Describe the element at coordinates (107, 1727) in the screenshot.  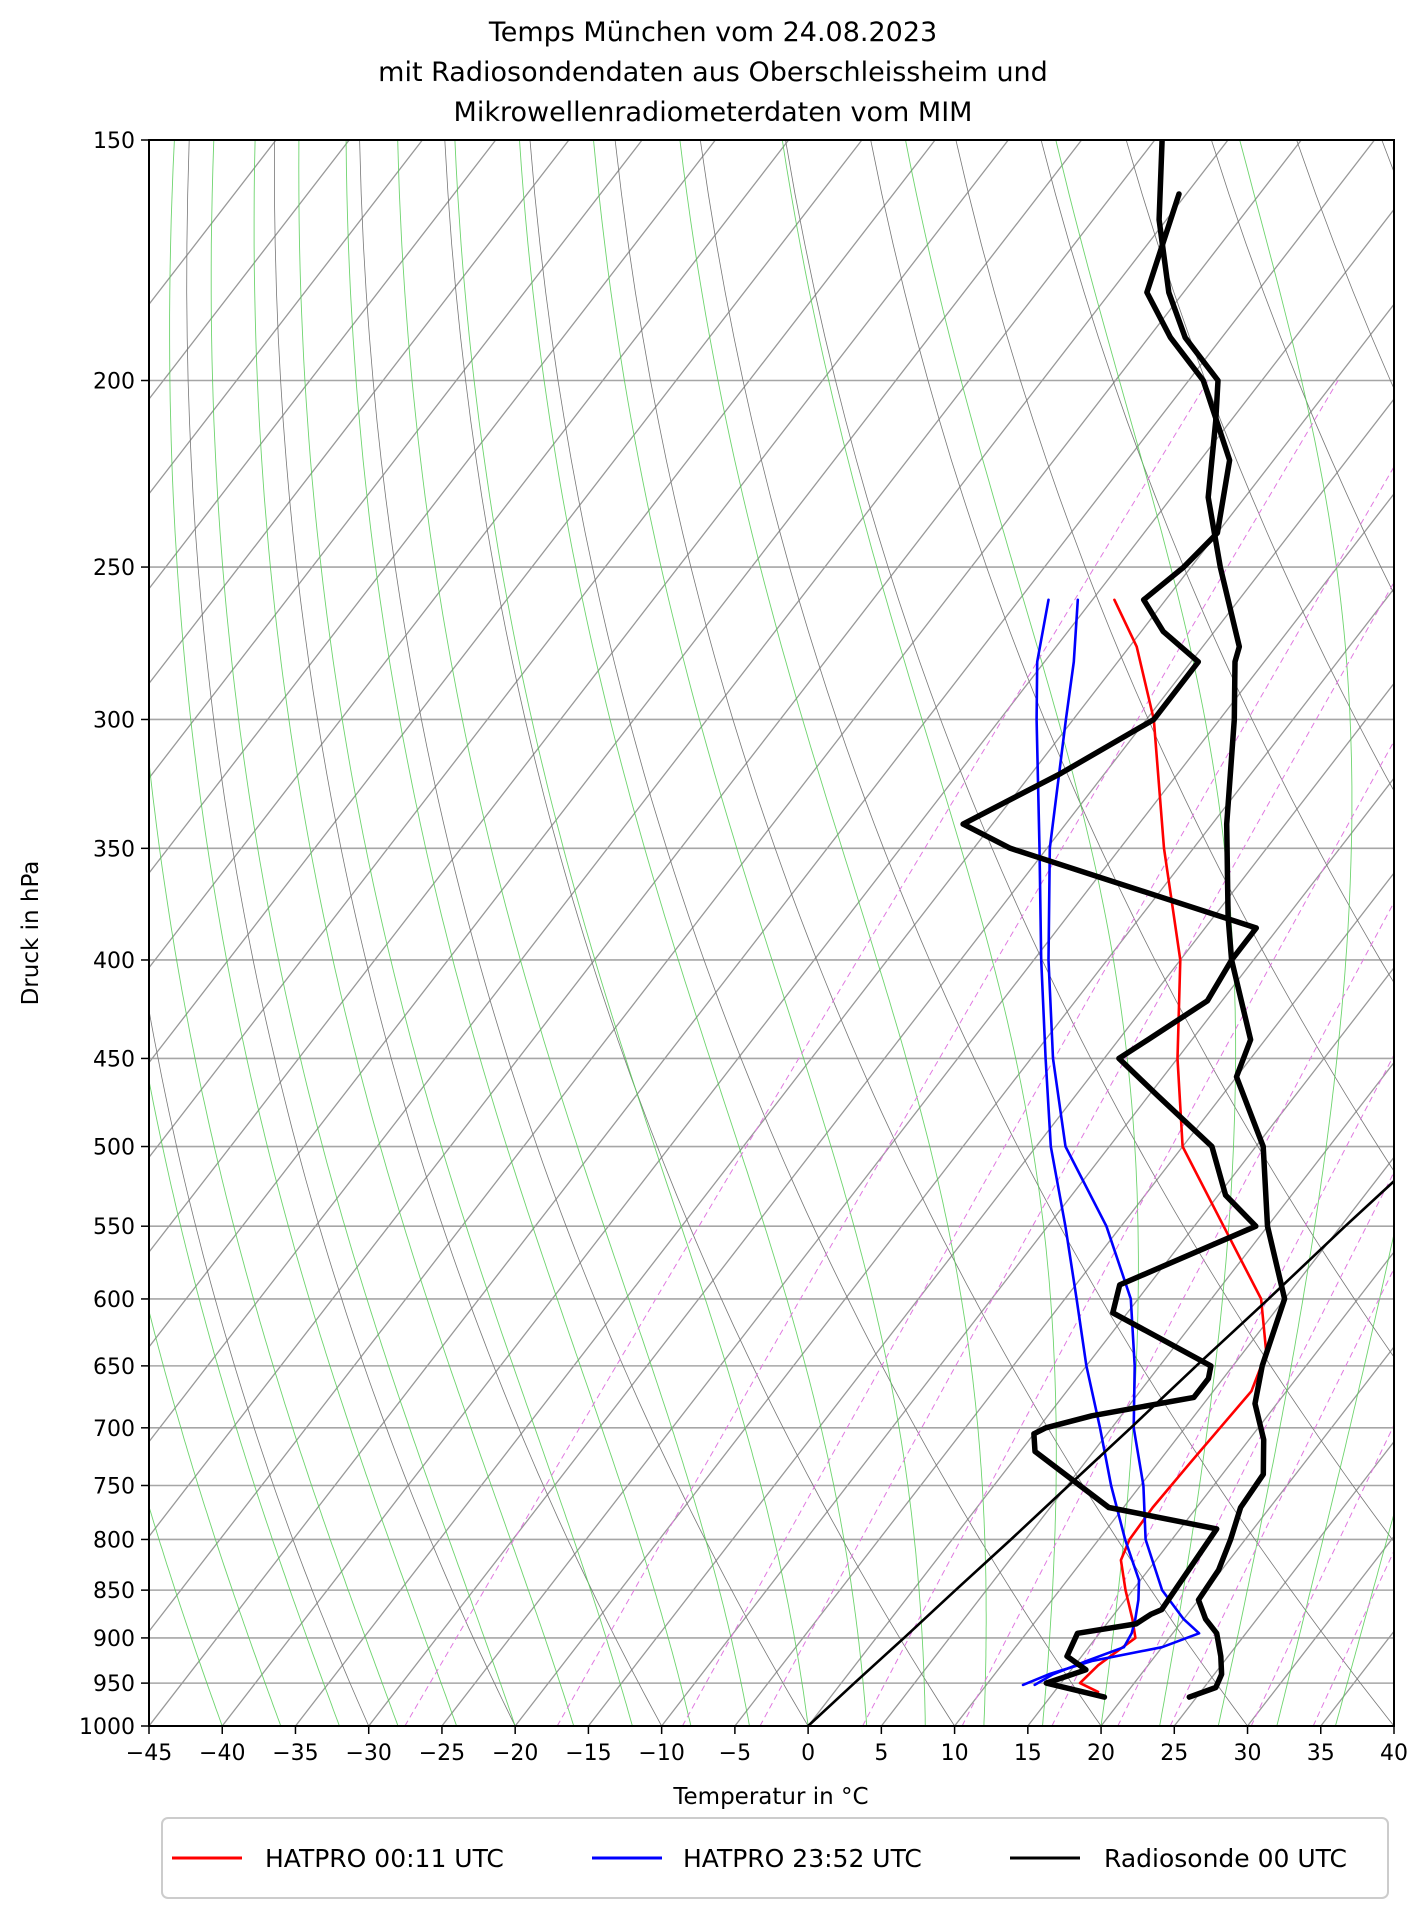
I see `y-tick-label: 1000` at that location.